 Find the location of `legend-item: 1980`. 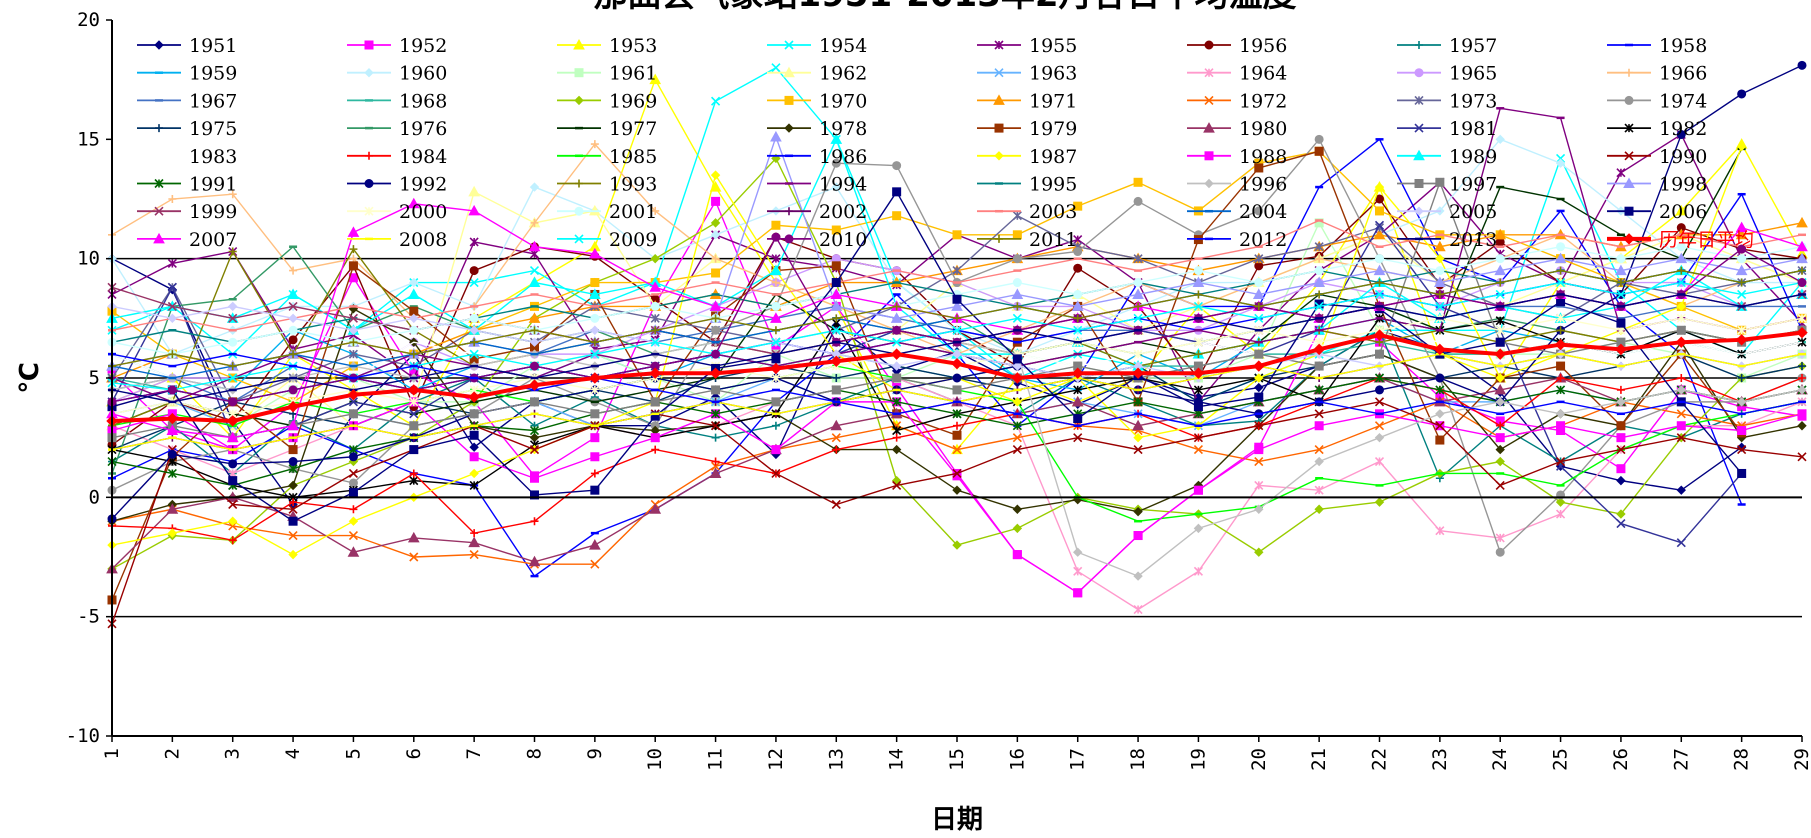

legend-item: 1980 is located at coordinates (1237, 129).